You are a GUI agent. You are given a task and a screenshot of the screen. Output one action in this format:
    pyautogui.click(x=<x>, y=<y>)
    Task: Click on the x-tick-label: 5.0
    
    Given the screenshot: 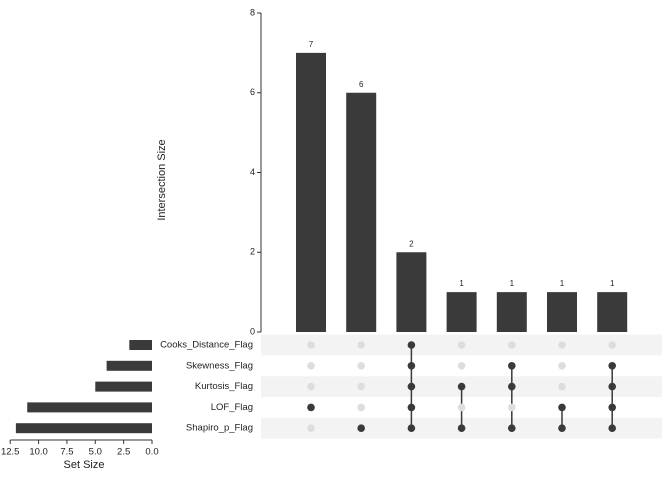 What is the action you would take?
    pyautogui.click(x=95, y=452)
    